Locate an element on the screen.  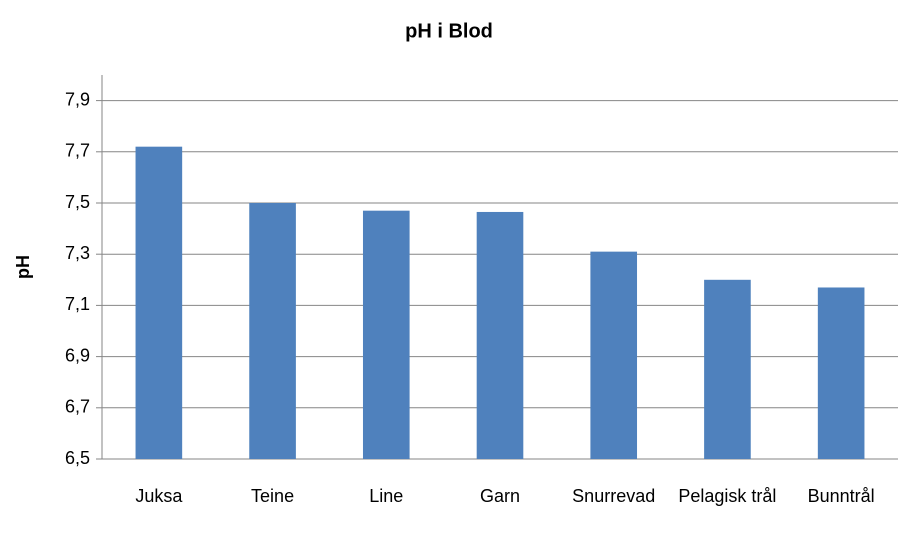
x-tick-label: Snurrevad is located at coordinates (614, 496).